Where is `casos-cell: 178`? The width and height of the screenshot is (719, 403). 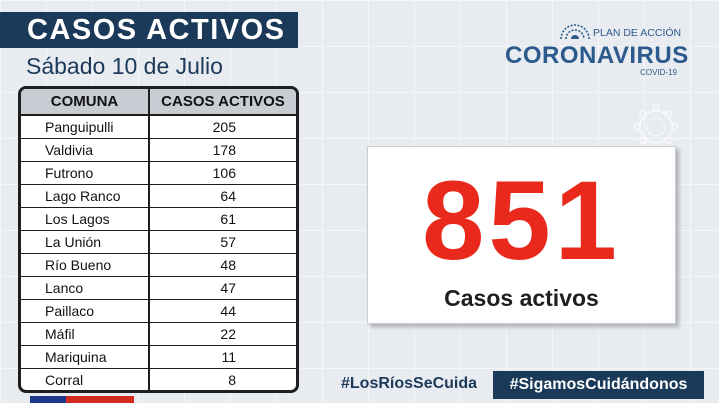
casos-cell: 178 is located at coordinates (222, 150).